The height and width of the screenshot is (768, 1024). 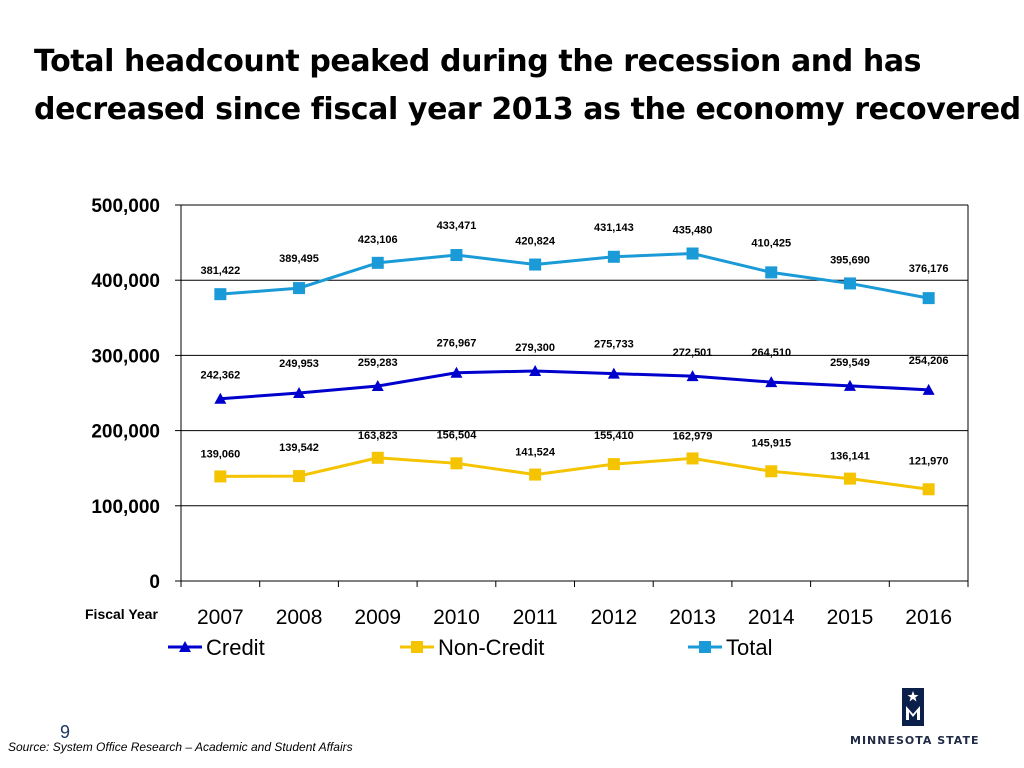 What do you see at coordinates (850, 457) in the screenshot?
I see `data-label-non-credit: 136,141` at bounding box center [850, 457].